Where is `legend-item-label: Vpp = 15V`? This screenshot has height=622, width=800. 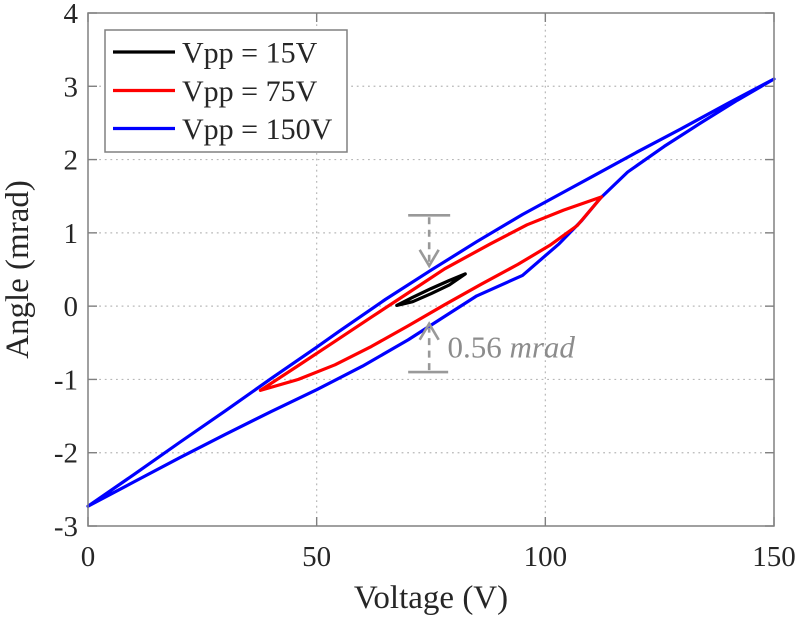
legend-item-label: Vpp = 15V is located at coordinates (250, 53).